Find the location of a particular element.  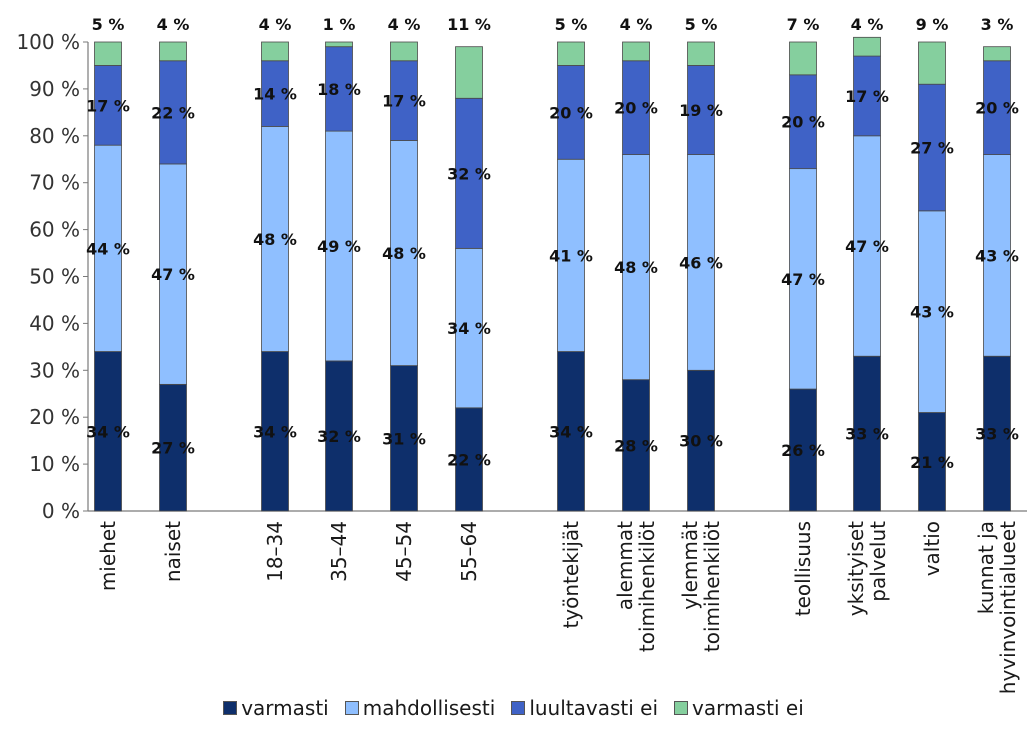

data-label-top: 7 % is located at coordinates (803, 24).